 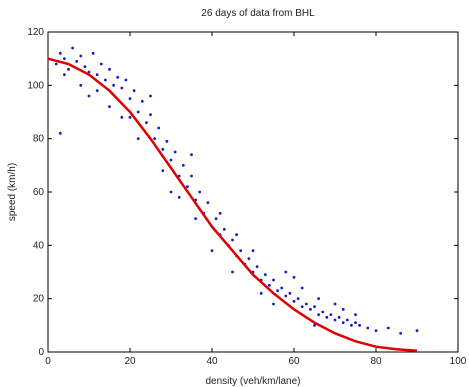 What do you see at coordinates (41, 352) in the screenshot?
I see `y-tick-label: 0` at bounding box center [41, 352].